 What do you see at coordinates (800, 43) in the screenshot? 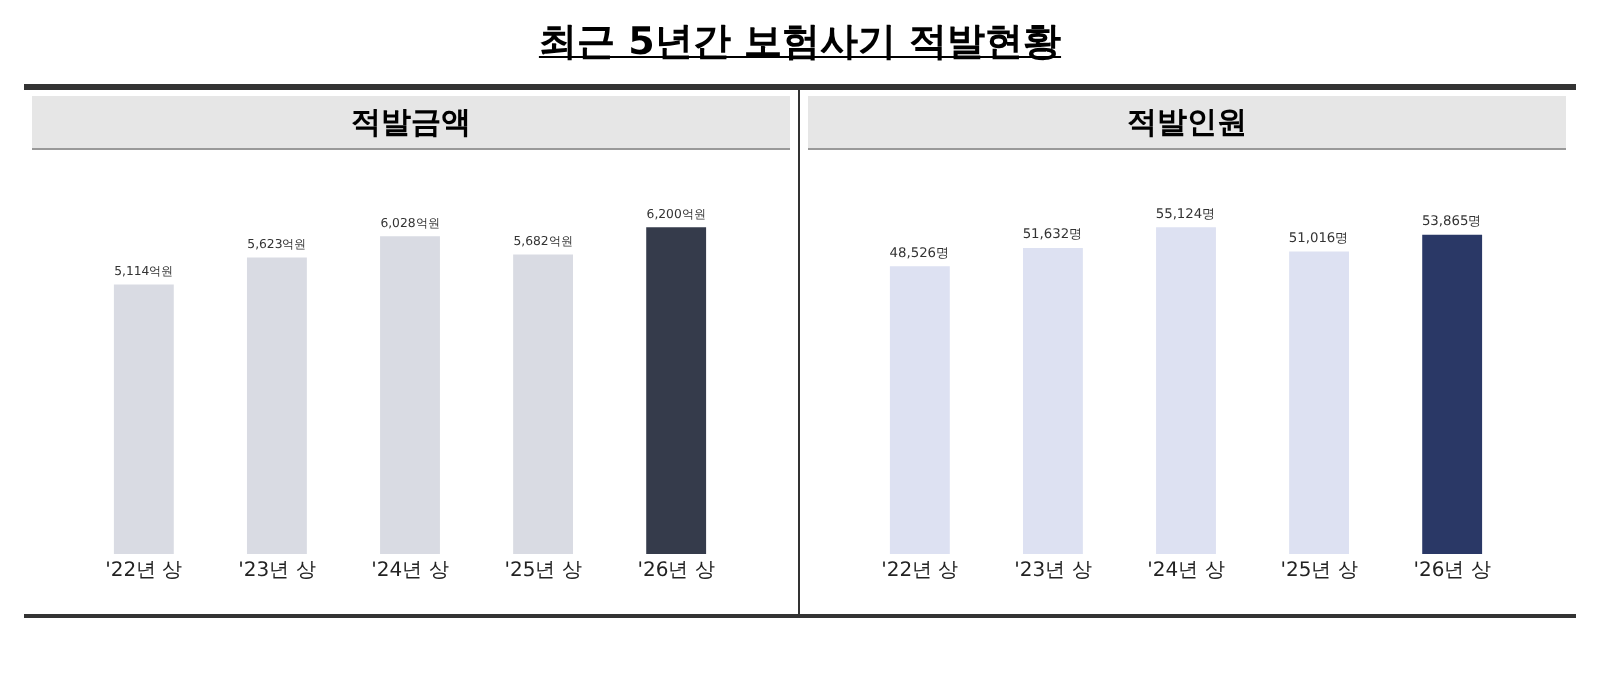
I see `chart-title: 최근 5년간 보험사기 적발현황` at bounding box center [800, 43].